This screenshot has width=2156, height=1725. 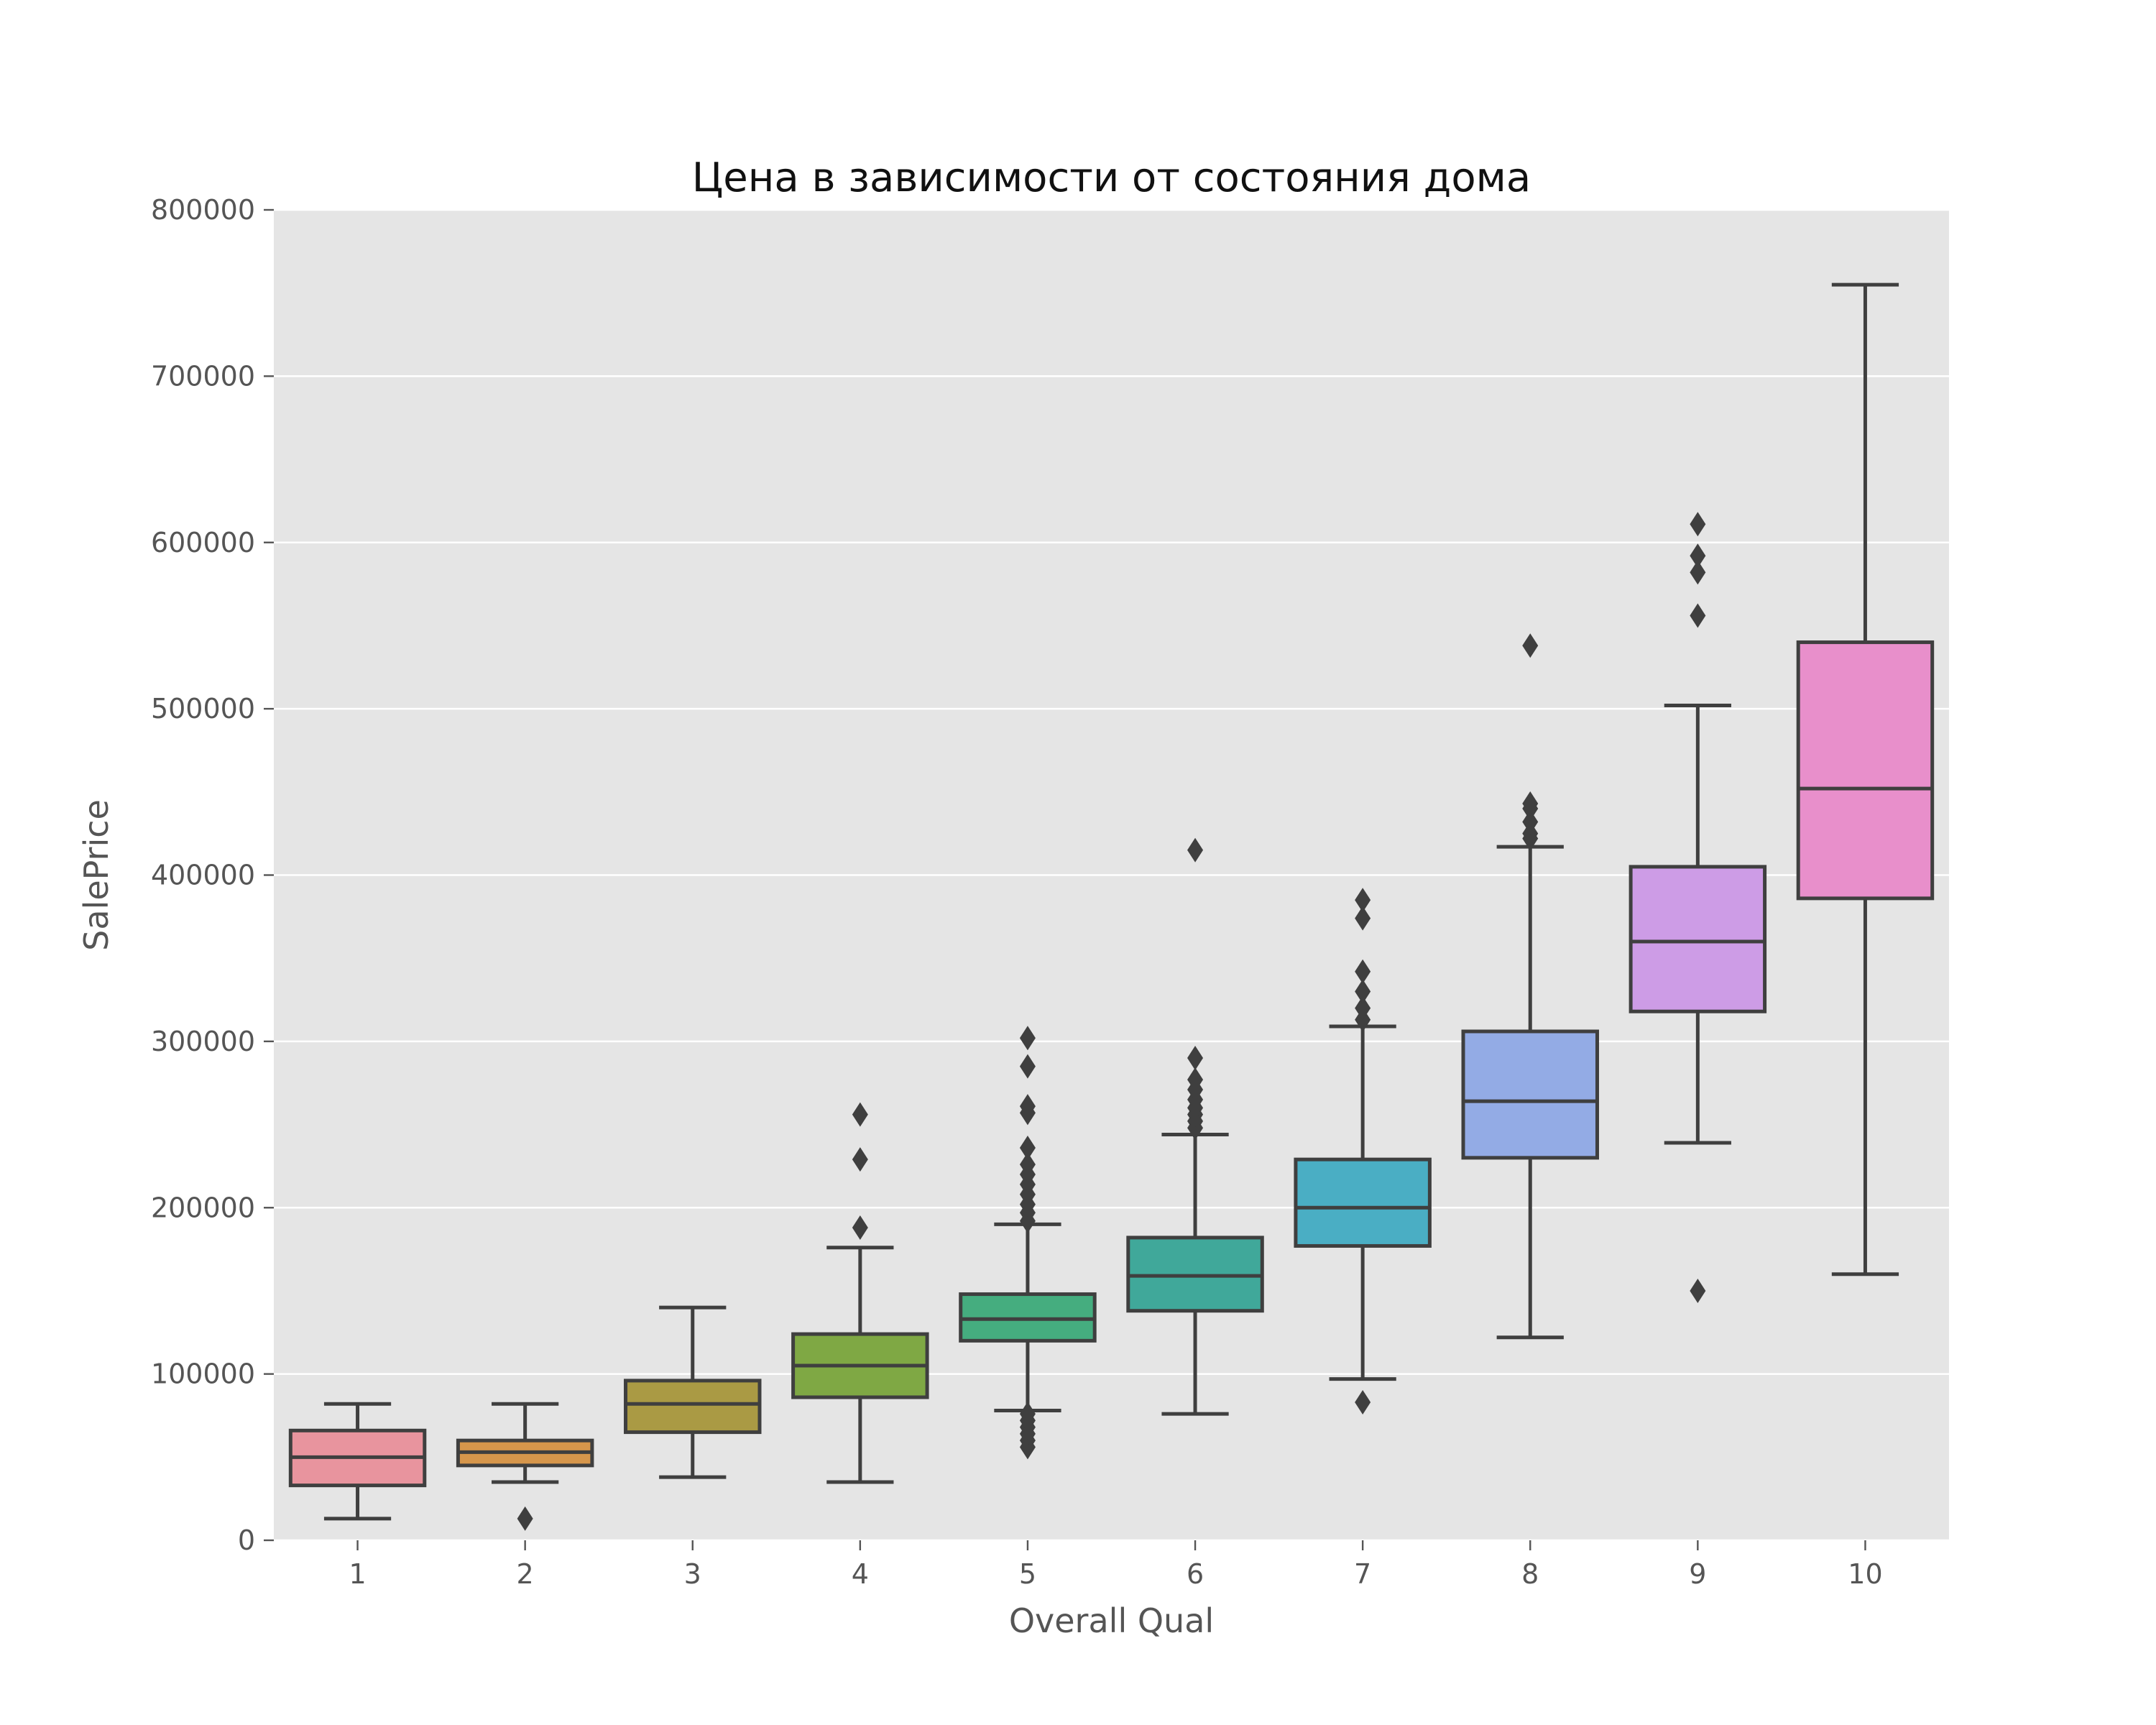 What do you see at coordinates (1196, 1574) in the screenshot?
I see `x-tick-label: 6` at bounding box center [1196, 1574].